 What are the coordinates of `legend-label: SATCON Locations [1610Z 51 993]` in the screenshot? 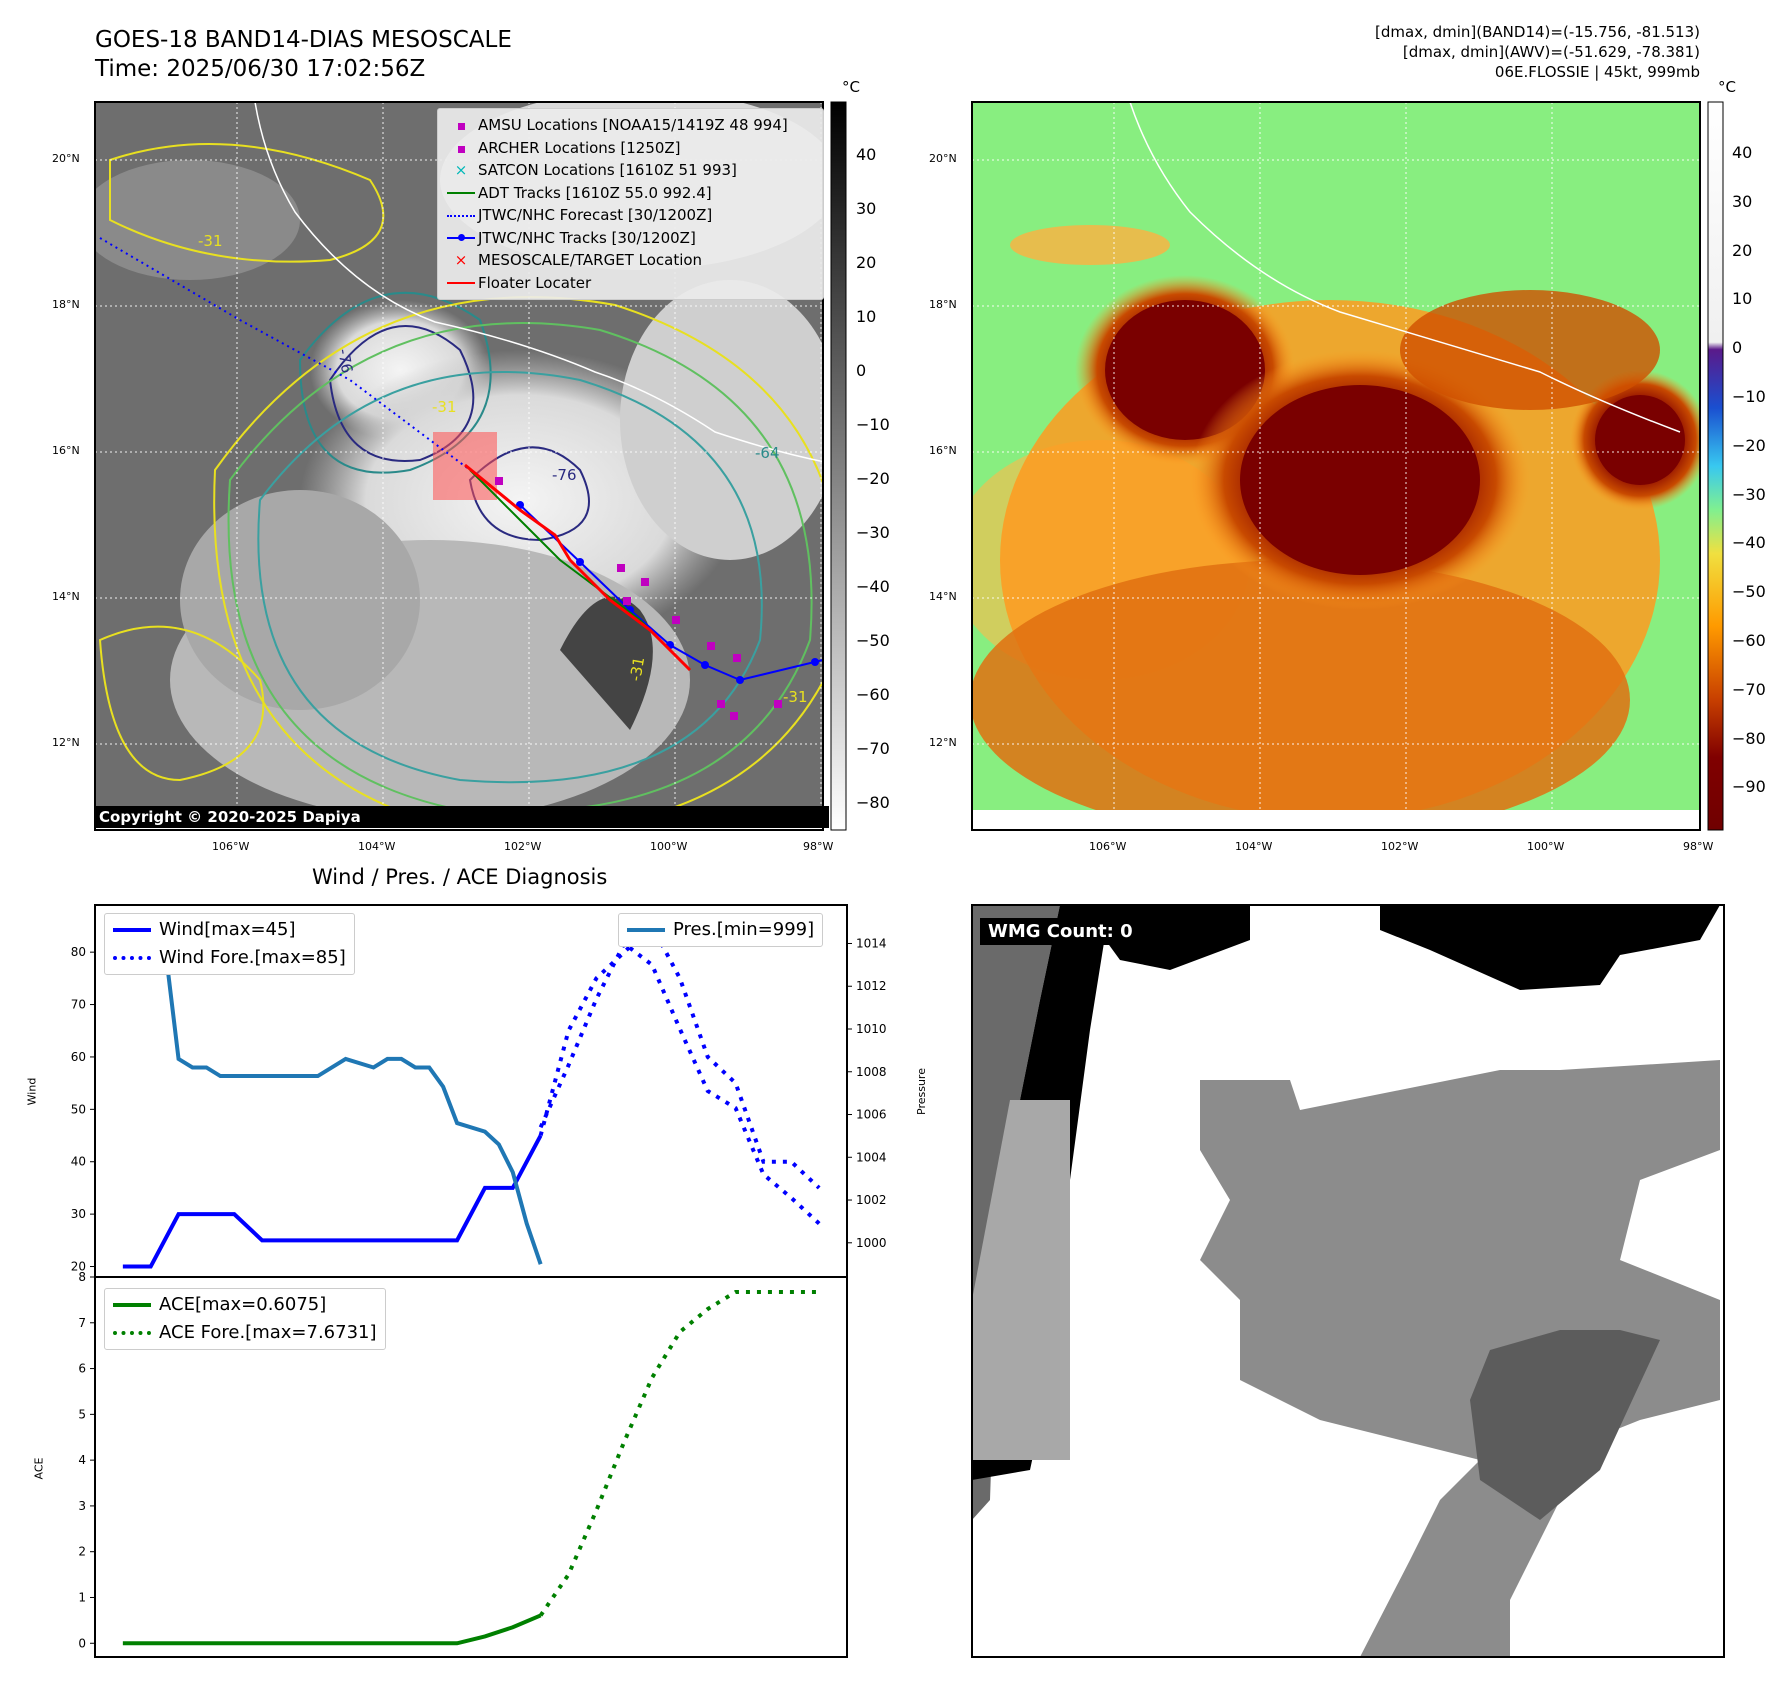 It's located at (607, 170).